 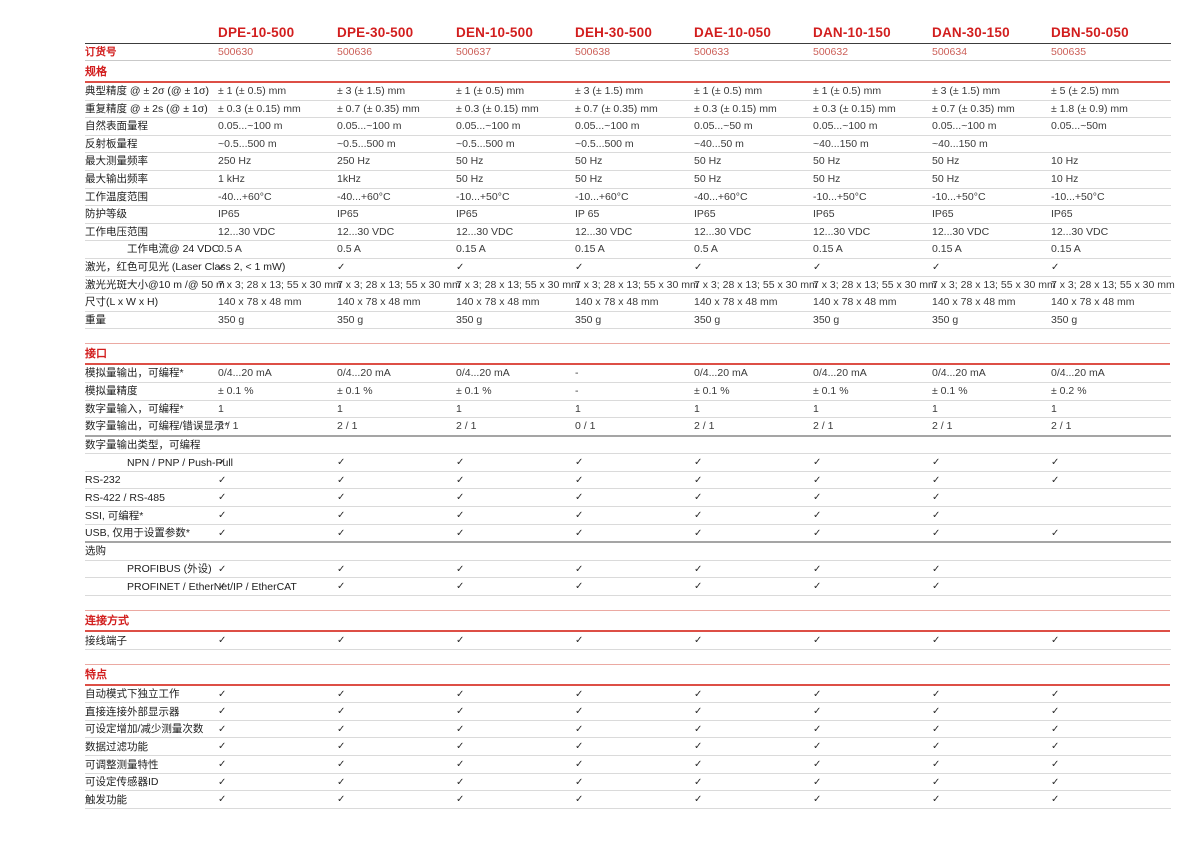 I want to click on spec-subheader-row: 数字量输出类型，可编程, so click(x=628, y=446).